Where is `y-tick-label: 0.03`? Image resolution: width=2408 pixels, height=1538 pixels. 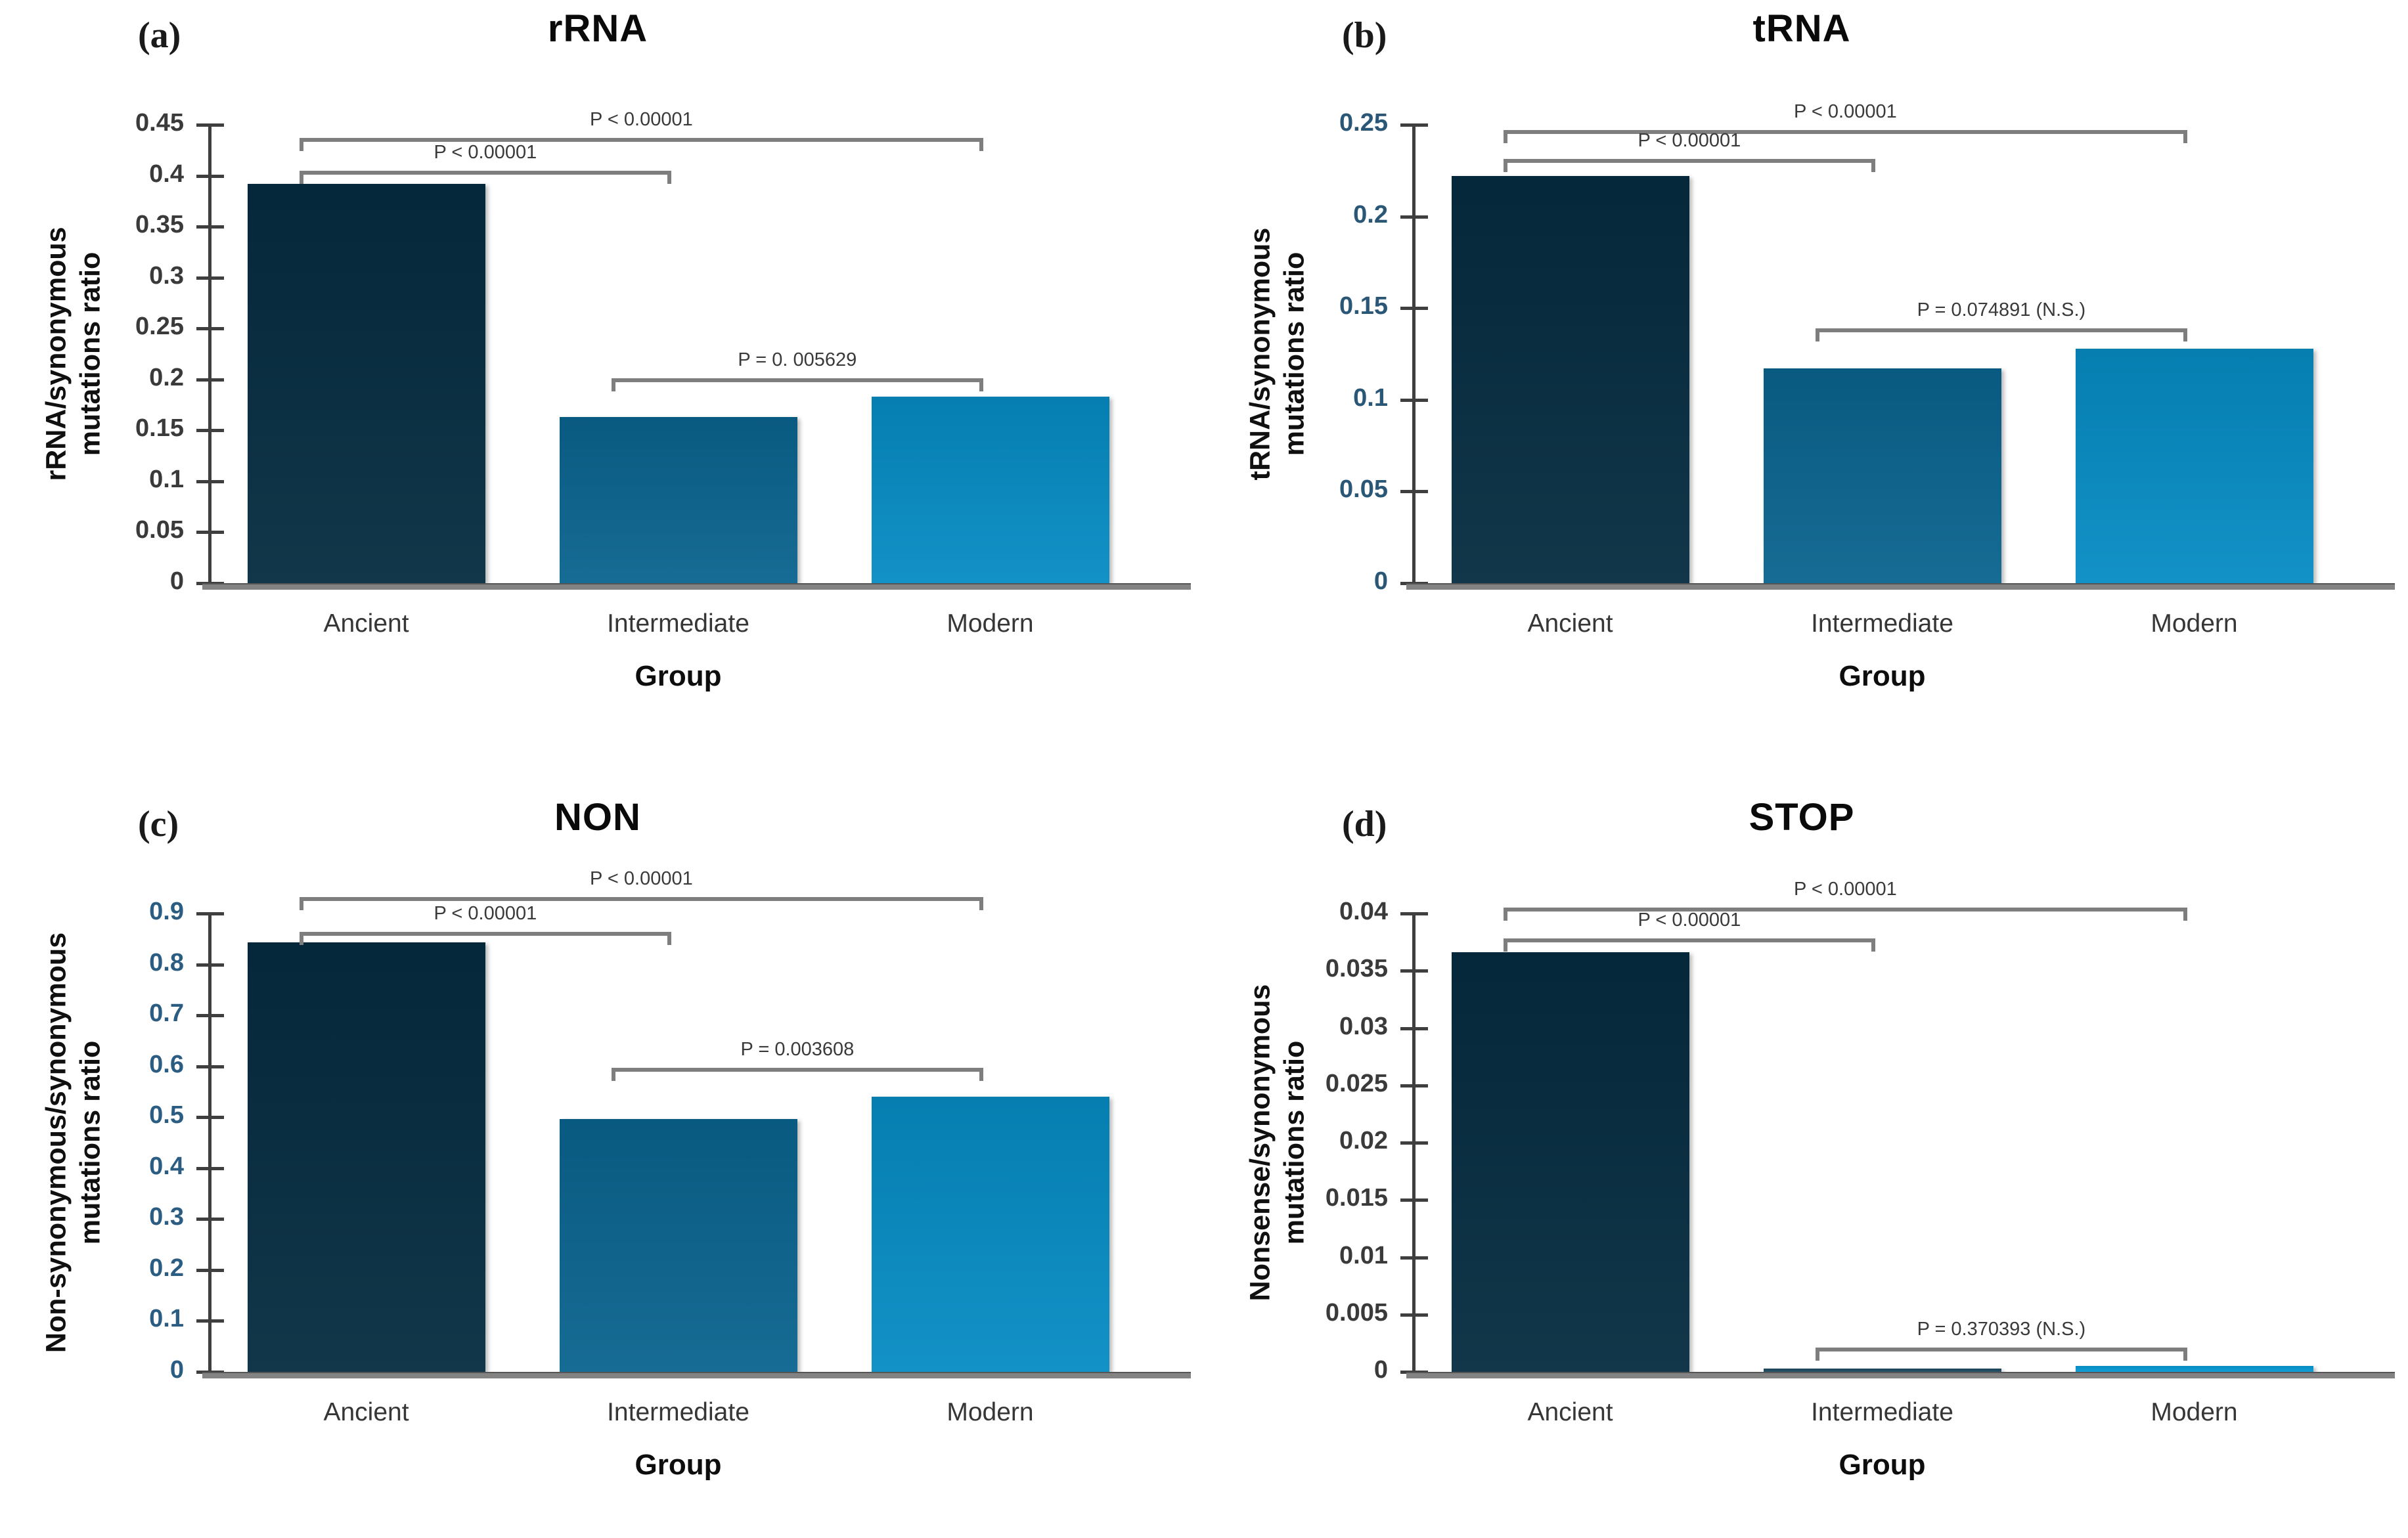 y-tick-label: 0.03 is located at coordinates (1363, 1026).